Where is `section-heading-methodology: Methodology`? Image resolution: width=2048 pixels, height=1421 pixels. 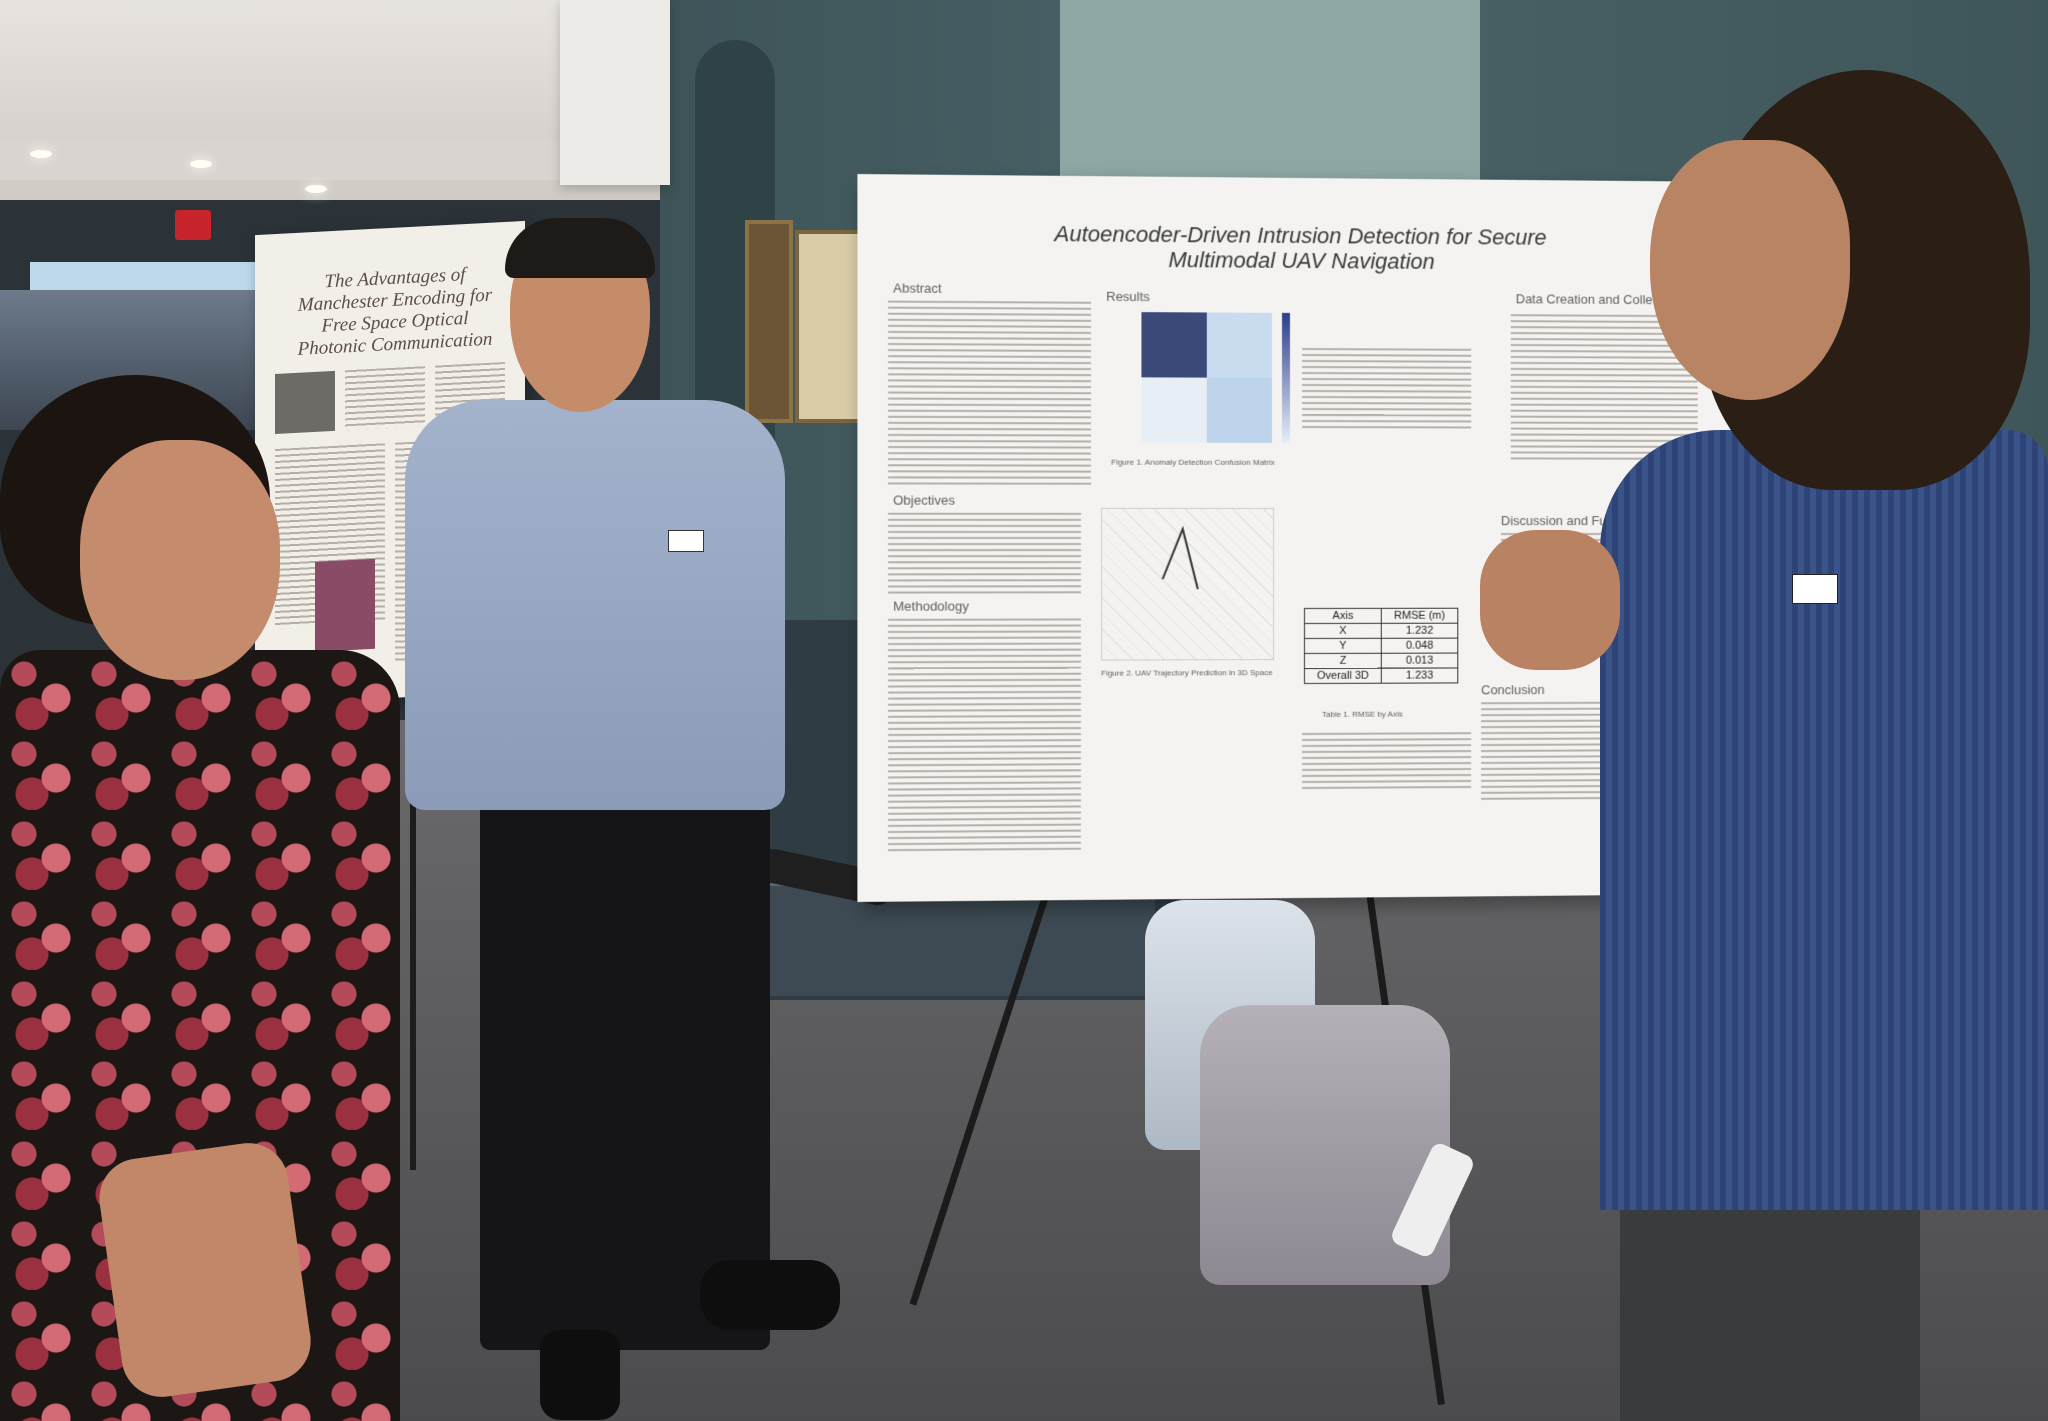
section-heading-methodology: Methodology is located at coordinates (931, 605).